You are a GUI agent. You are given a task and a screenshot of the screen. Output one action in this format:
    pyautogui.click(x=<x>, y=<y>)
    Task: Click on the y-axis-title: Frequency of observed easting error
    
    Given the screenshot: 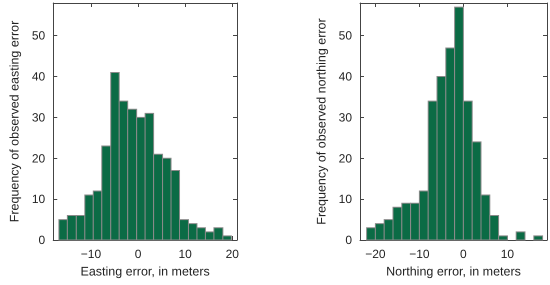 What is the action you would take?
    pyautogui.click(x=15, y=121)
    